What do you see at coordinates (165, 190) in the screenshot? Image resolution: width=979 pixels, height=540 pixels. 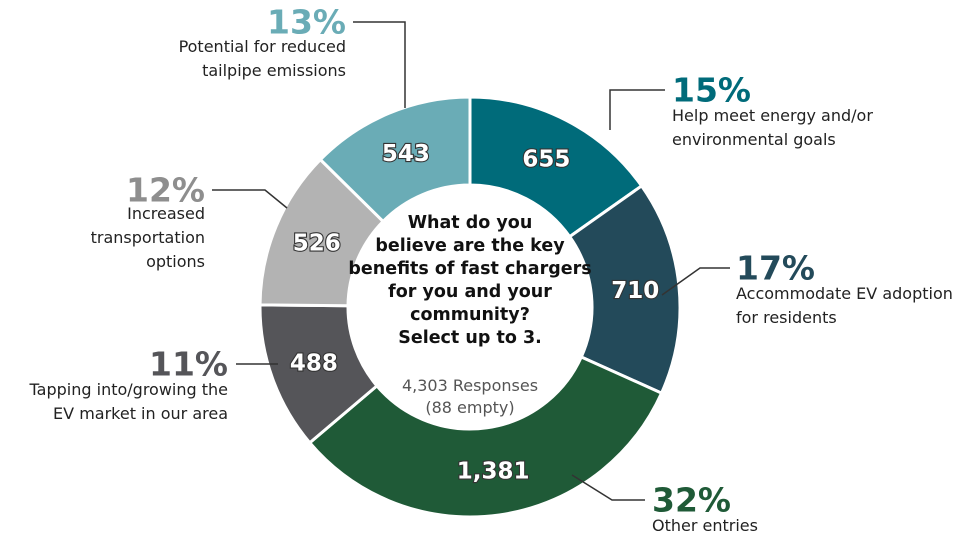 I see `slice-percent-label: 12%` at bounding box center [165, 190].